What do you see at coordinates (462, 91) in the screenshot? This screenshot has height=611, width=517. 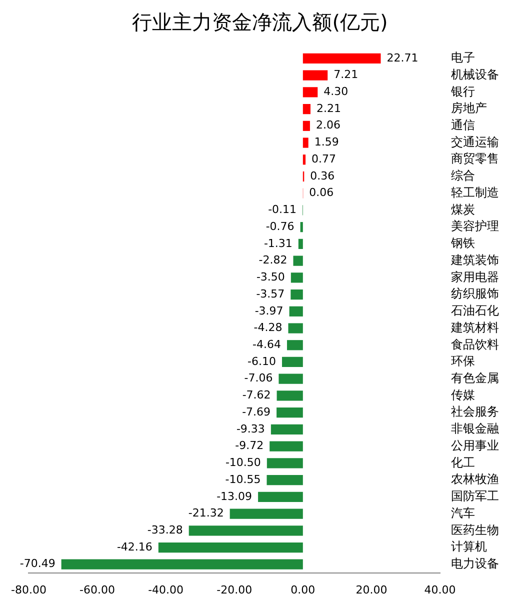 I see `y-tick-label: 银行` at bounding box center [462, 91].